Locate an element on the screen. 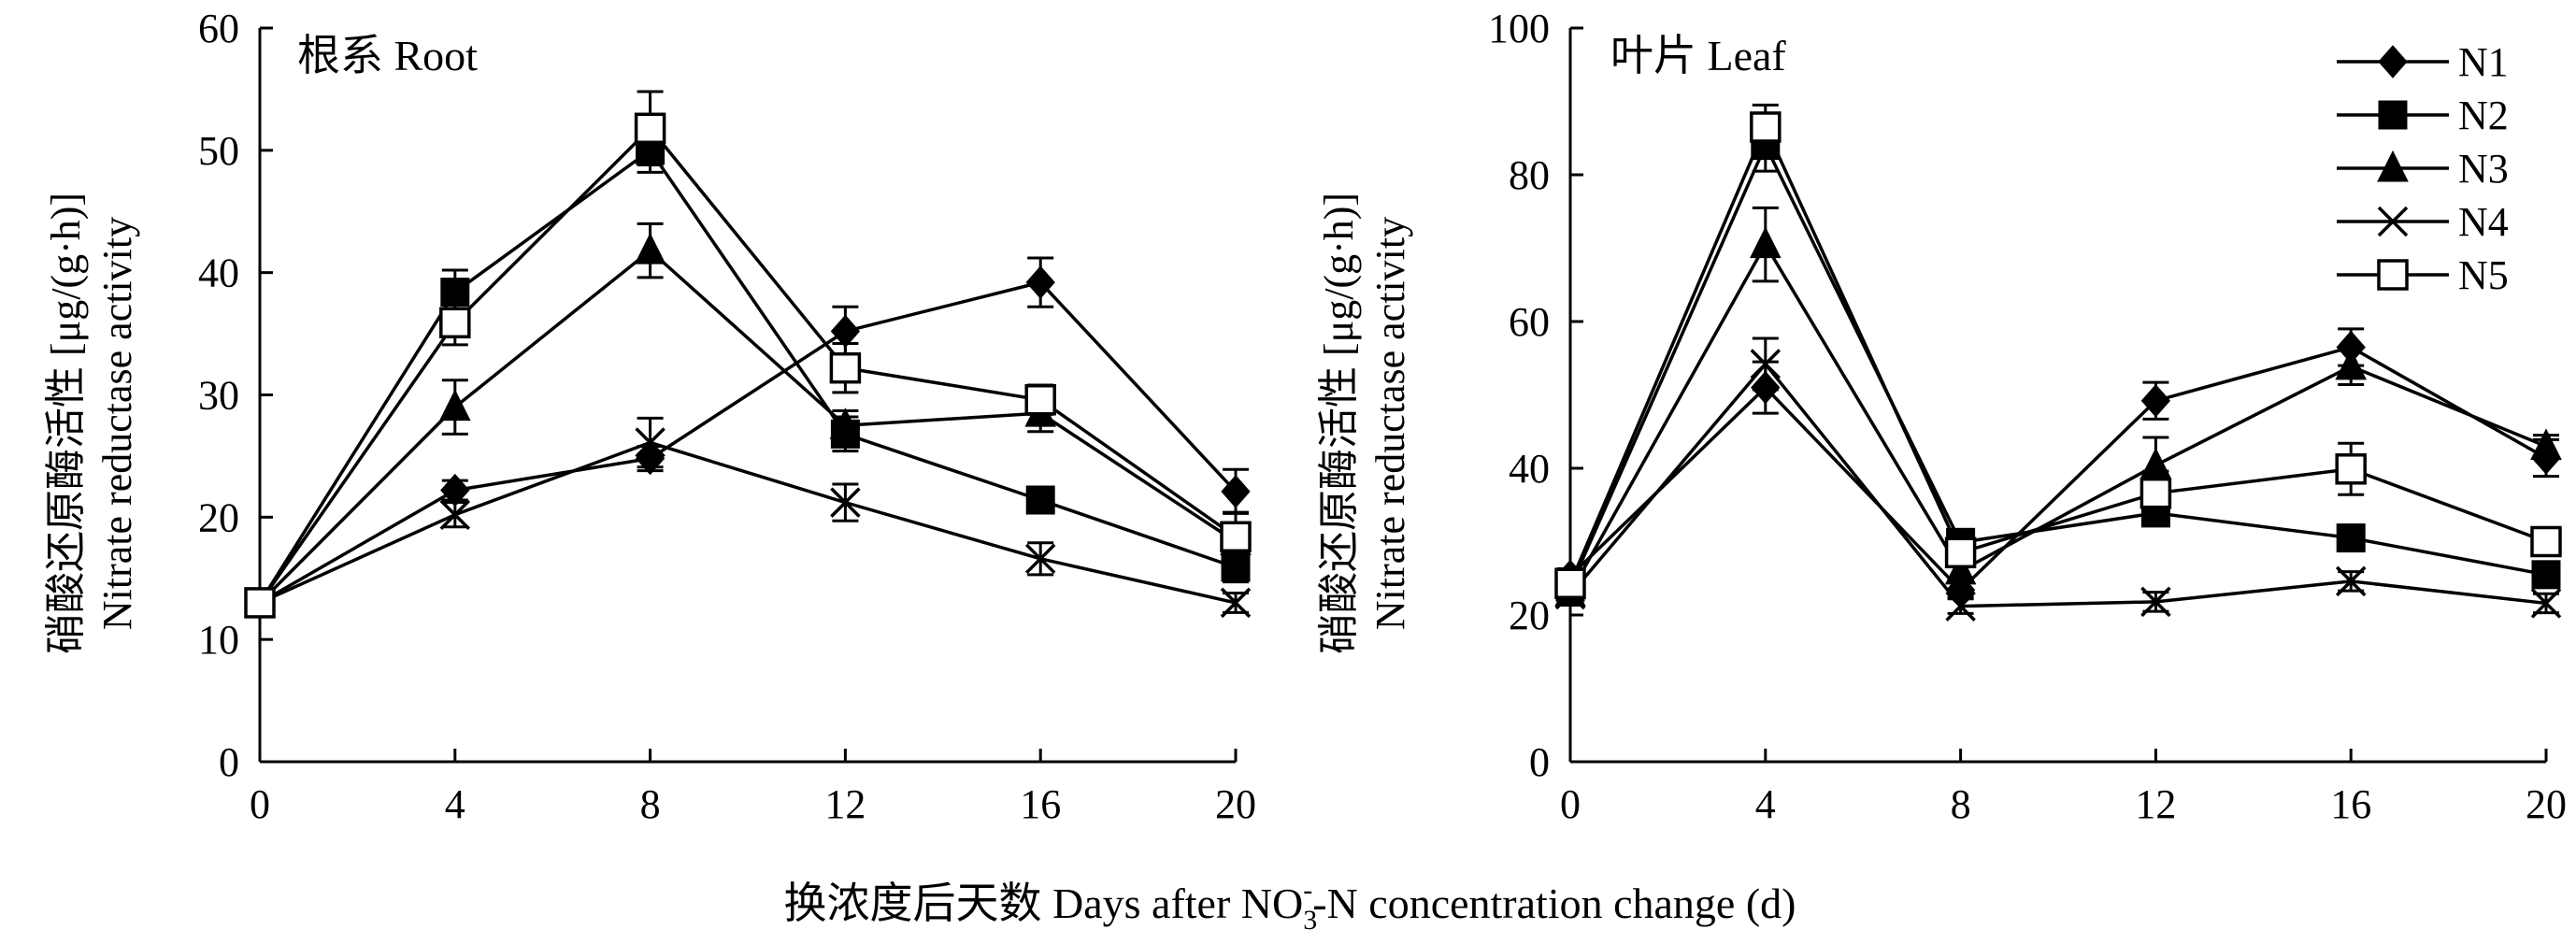 The width and height of the screenshot is (2576, 944). root-x-tick-label: 0 is located at coordinates (260, 804).